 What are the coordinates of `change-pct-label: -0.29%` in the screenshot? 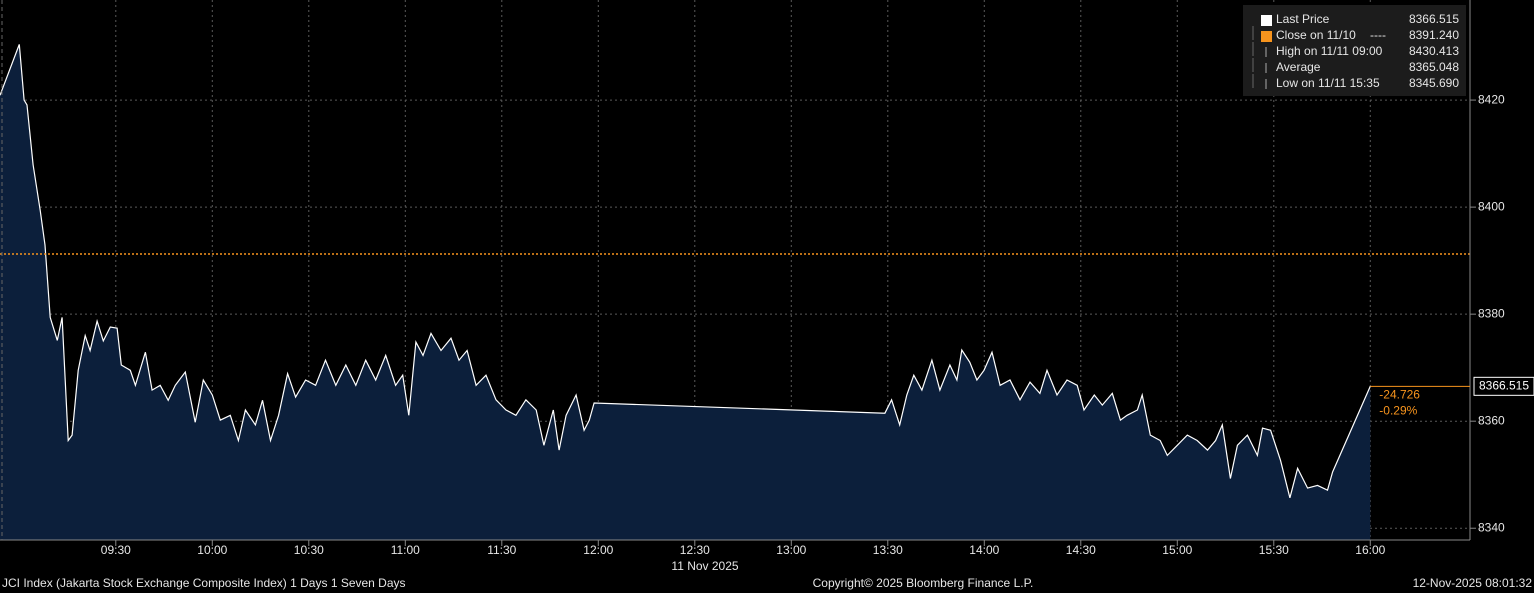 It's located at (1398, 410).